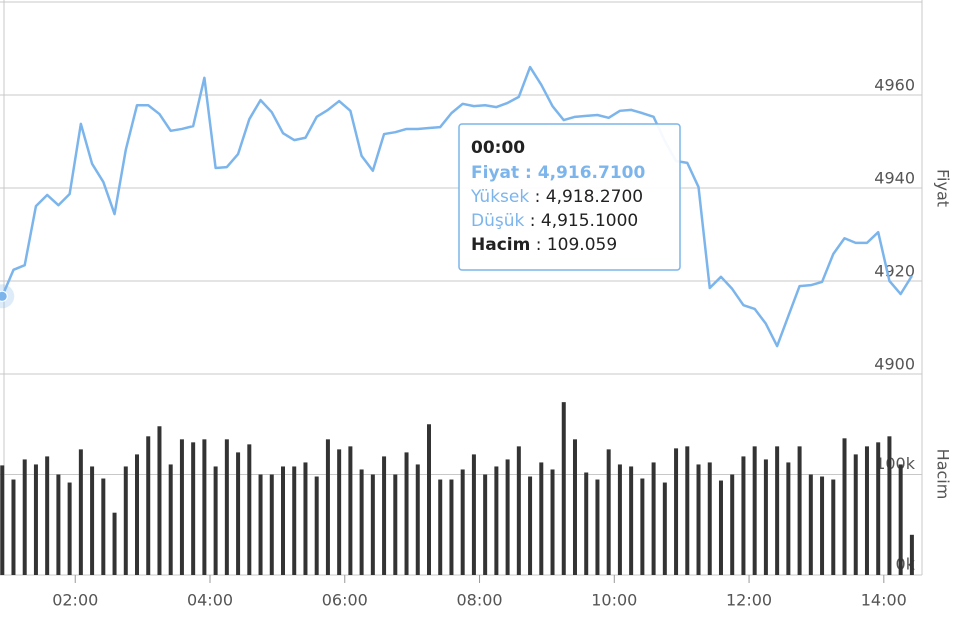 The width and height of the screenshot is (960, 619). Describe the element at coordinates (210, 600) in the screenshot. I see `x-tick-label: 04:00` at that location.